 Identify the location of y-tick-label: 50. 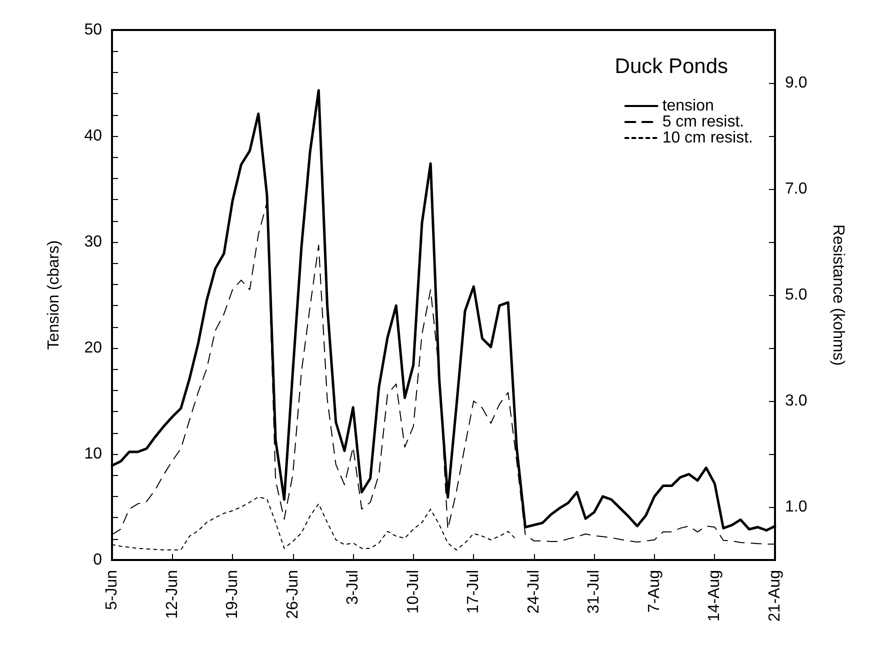
(93, 30).